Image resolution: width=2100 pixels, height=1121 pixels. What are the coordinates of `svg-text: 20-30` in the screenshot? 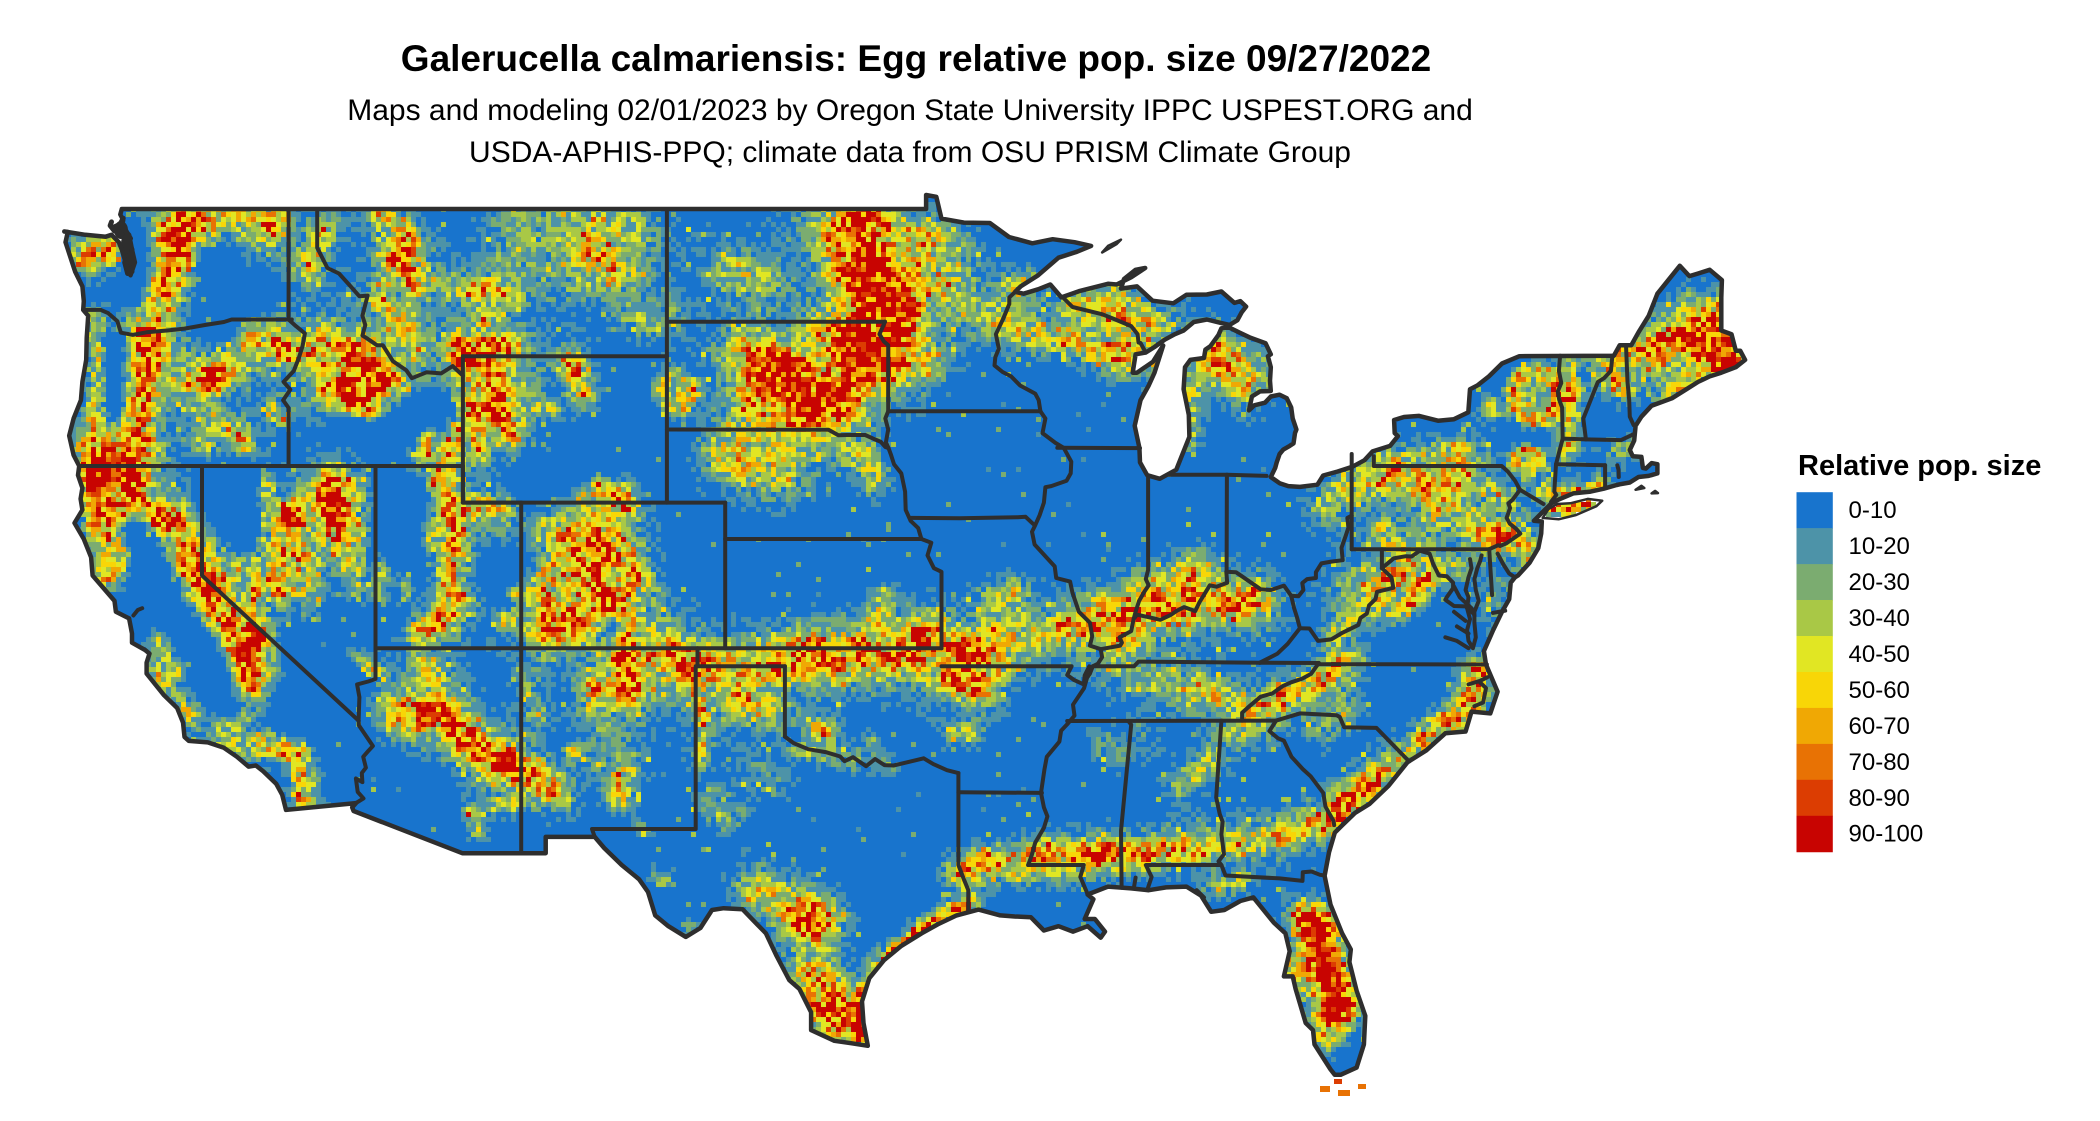 It's located at (1879, 582).